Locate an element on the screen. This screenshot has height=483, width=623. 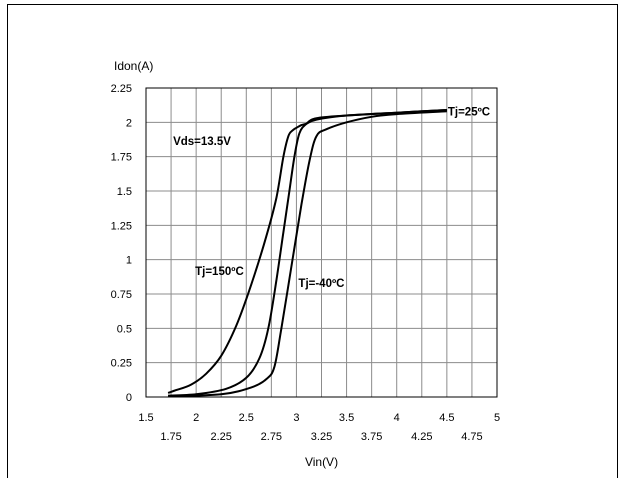
y-tick-label: 1 is located at coordinates (129, 261).